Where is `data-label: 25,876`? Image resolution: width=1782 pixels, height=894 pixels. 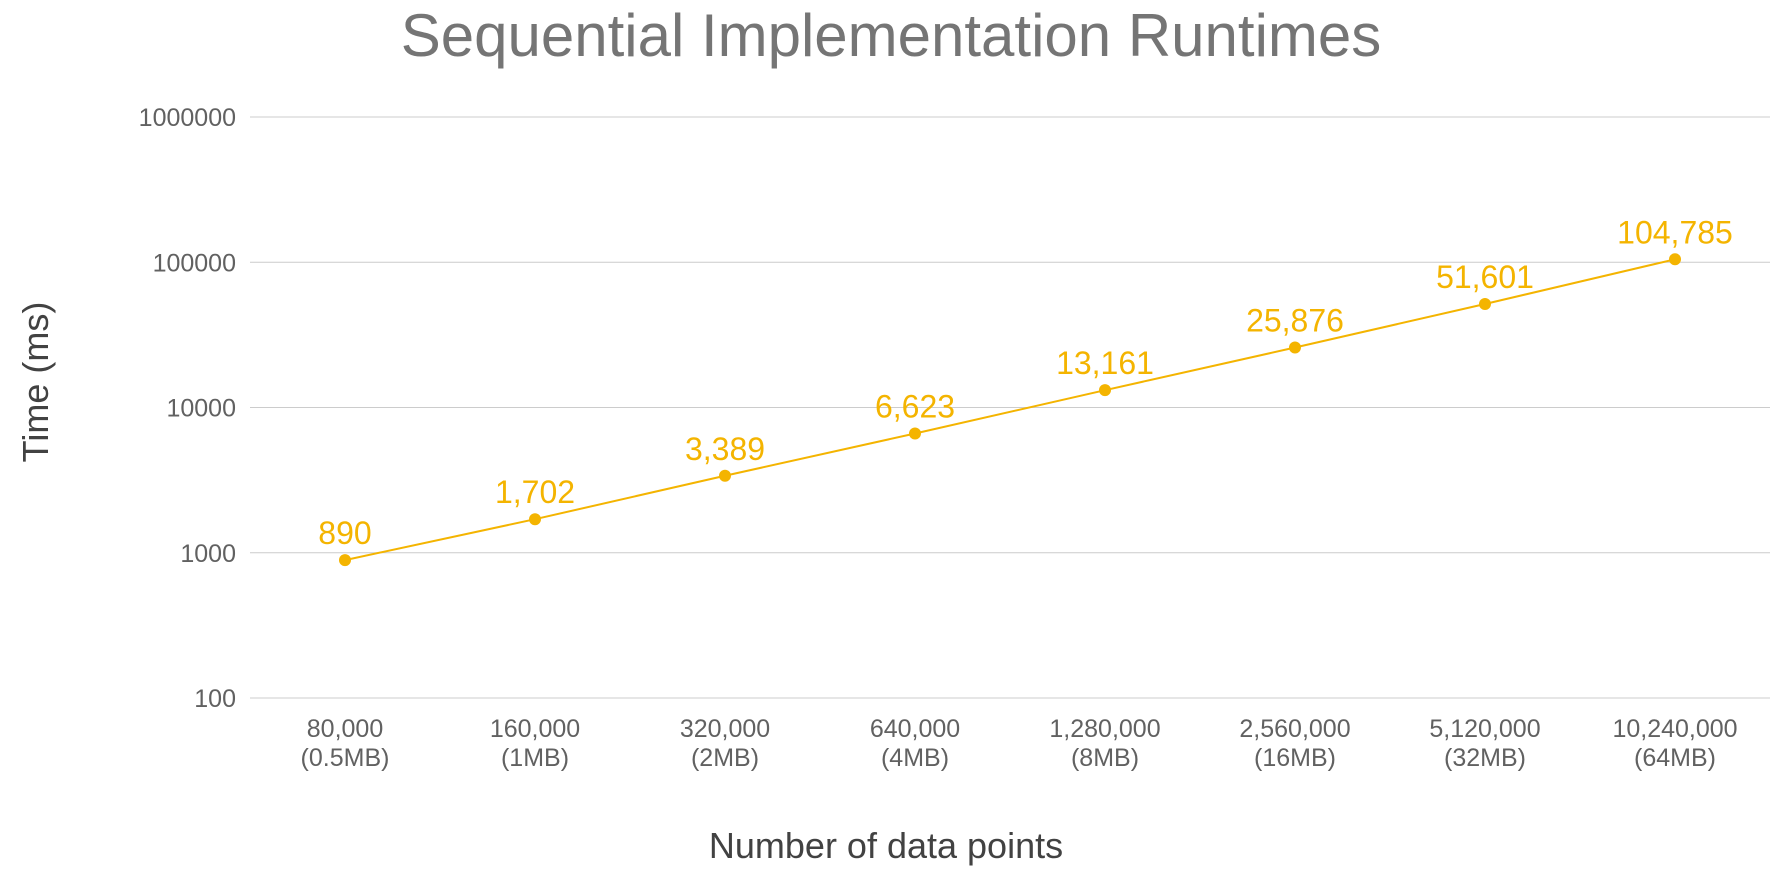
data-label: 25,876 is located at coordinates (1295, 321).